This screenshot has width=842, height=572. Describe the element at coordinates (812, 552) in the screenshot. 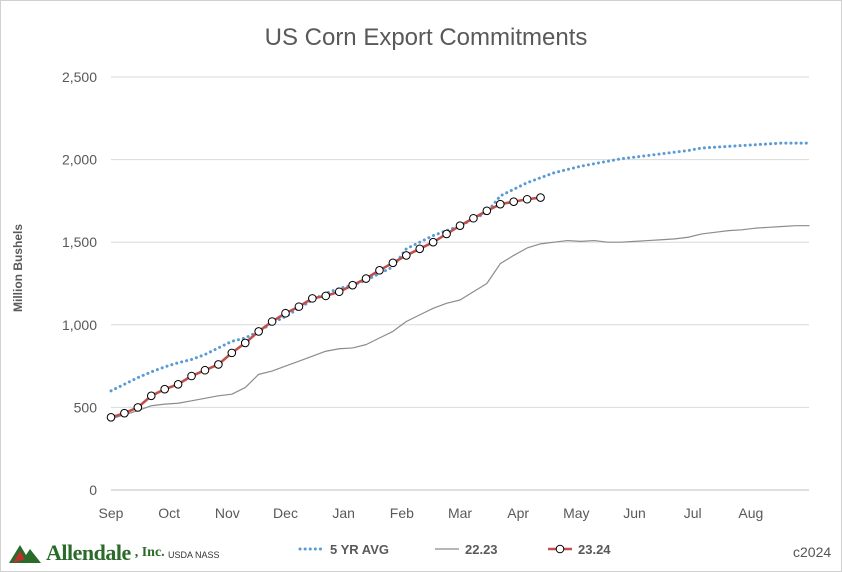

I see `copyright-label: c2024` at that location.